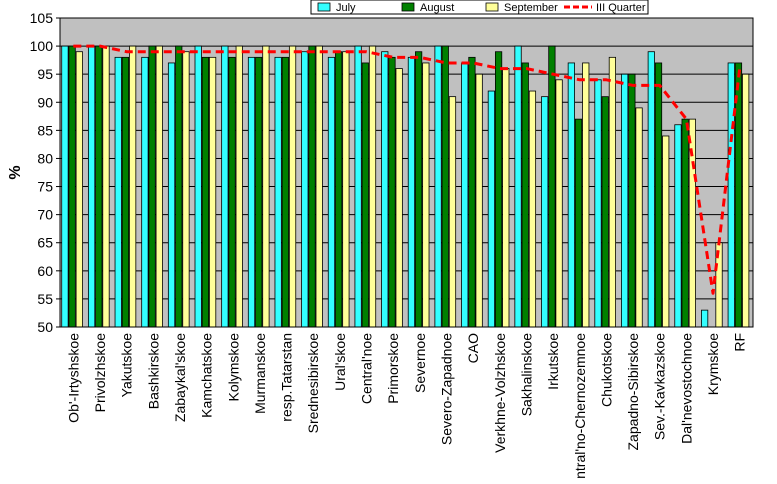 The width and height of the screenshot is (777, 484). I want to click on y-tick-label: 60, so click(45, 271).